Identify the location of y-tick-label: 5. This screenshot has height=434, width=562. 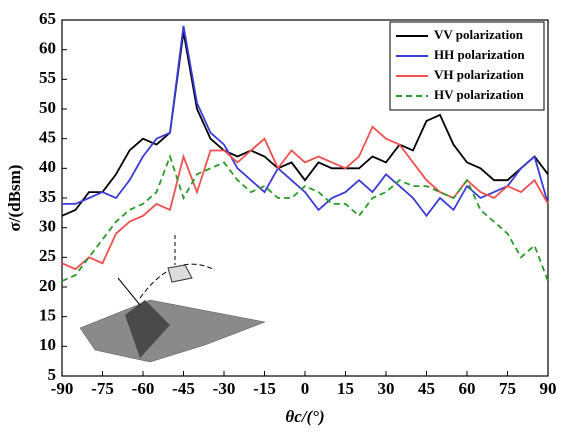
(52, 374).